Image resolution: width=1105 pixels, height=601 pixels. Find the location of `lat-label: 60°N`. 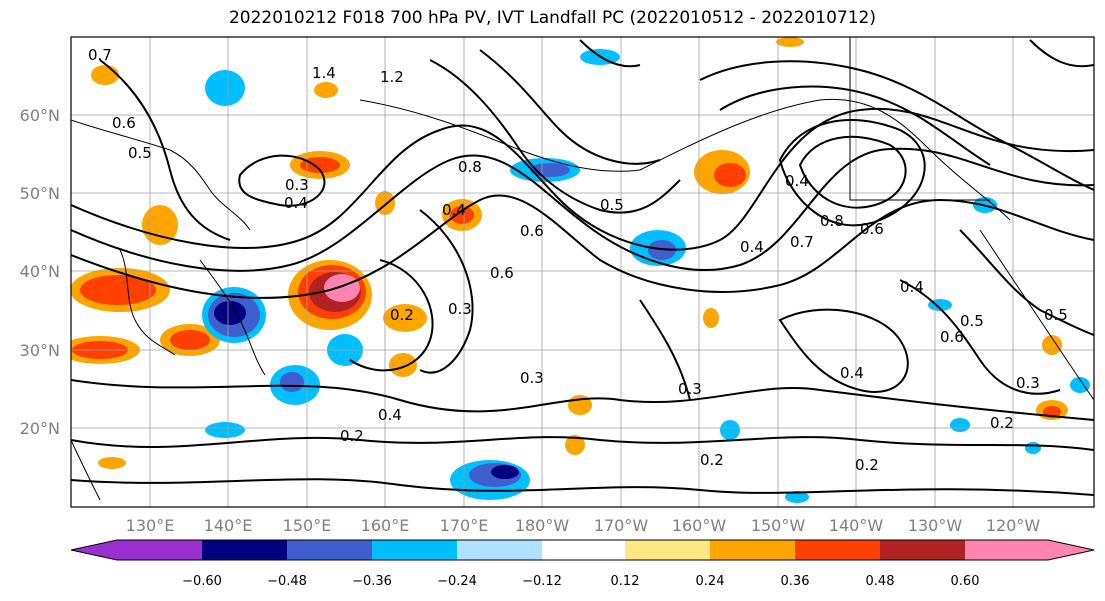

lat-label: 60°N is located at coordinates (40, 115).